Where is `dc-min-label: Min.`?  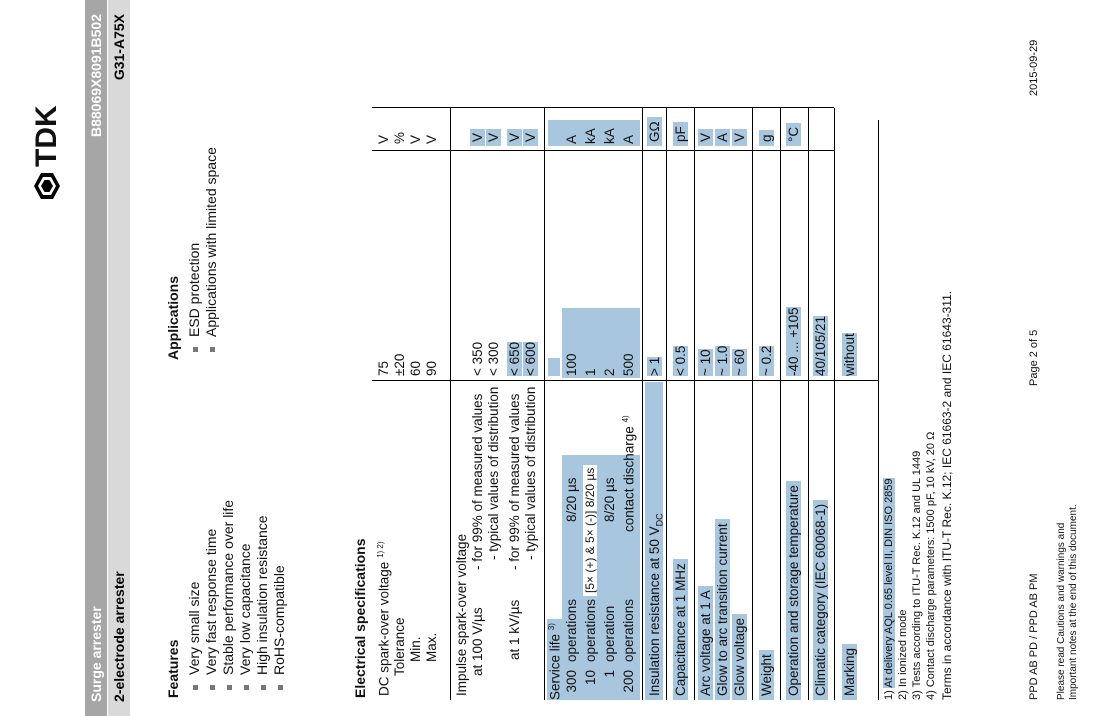 dc-min-label: Min. is located at coordinates (415, 649).